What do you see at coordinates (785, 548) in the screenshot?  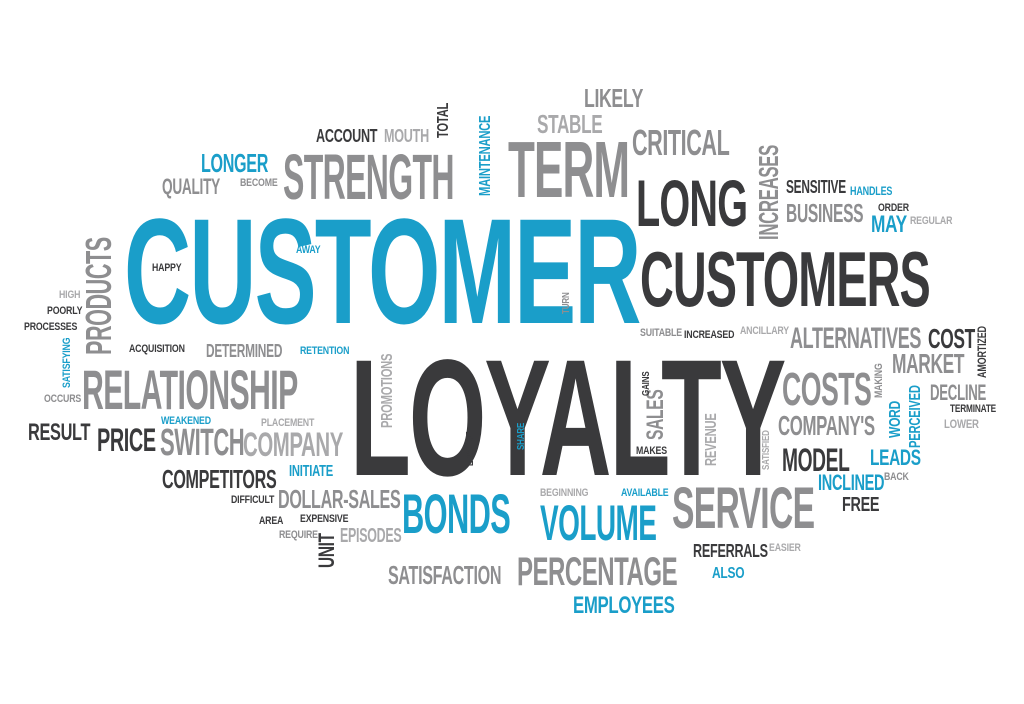 I see `word-easier: EASIER` at bounding box center [785, 548].